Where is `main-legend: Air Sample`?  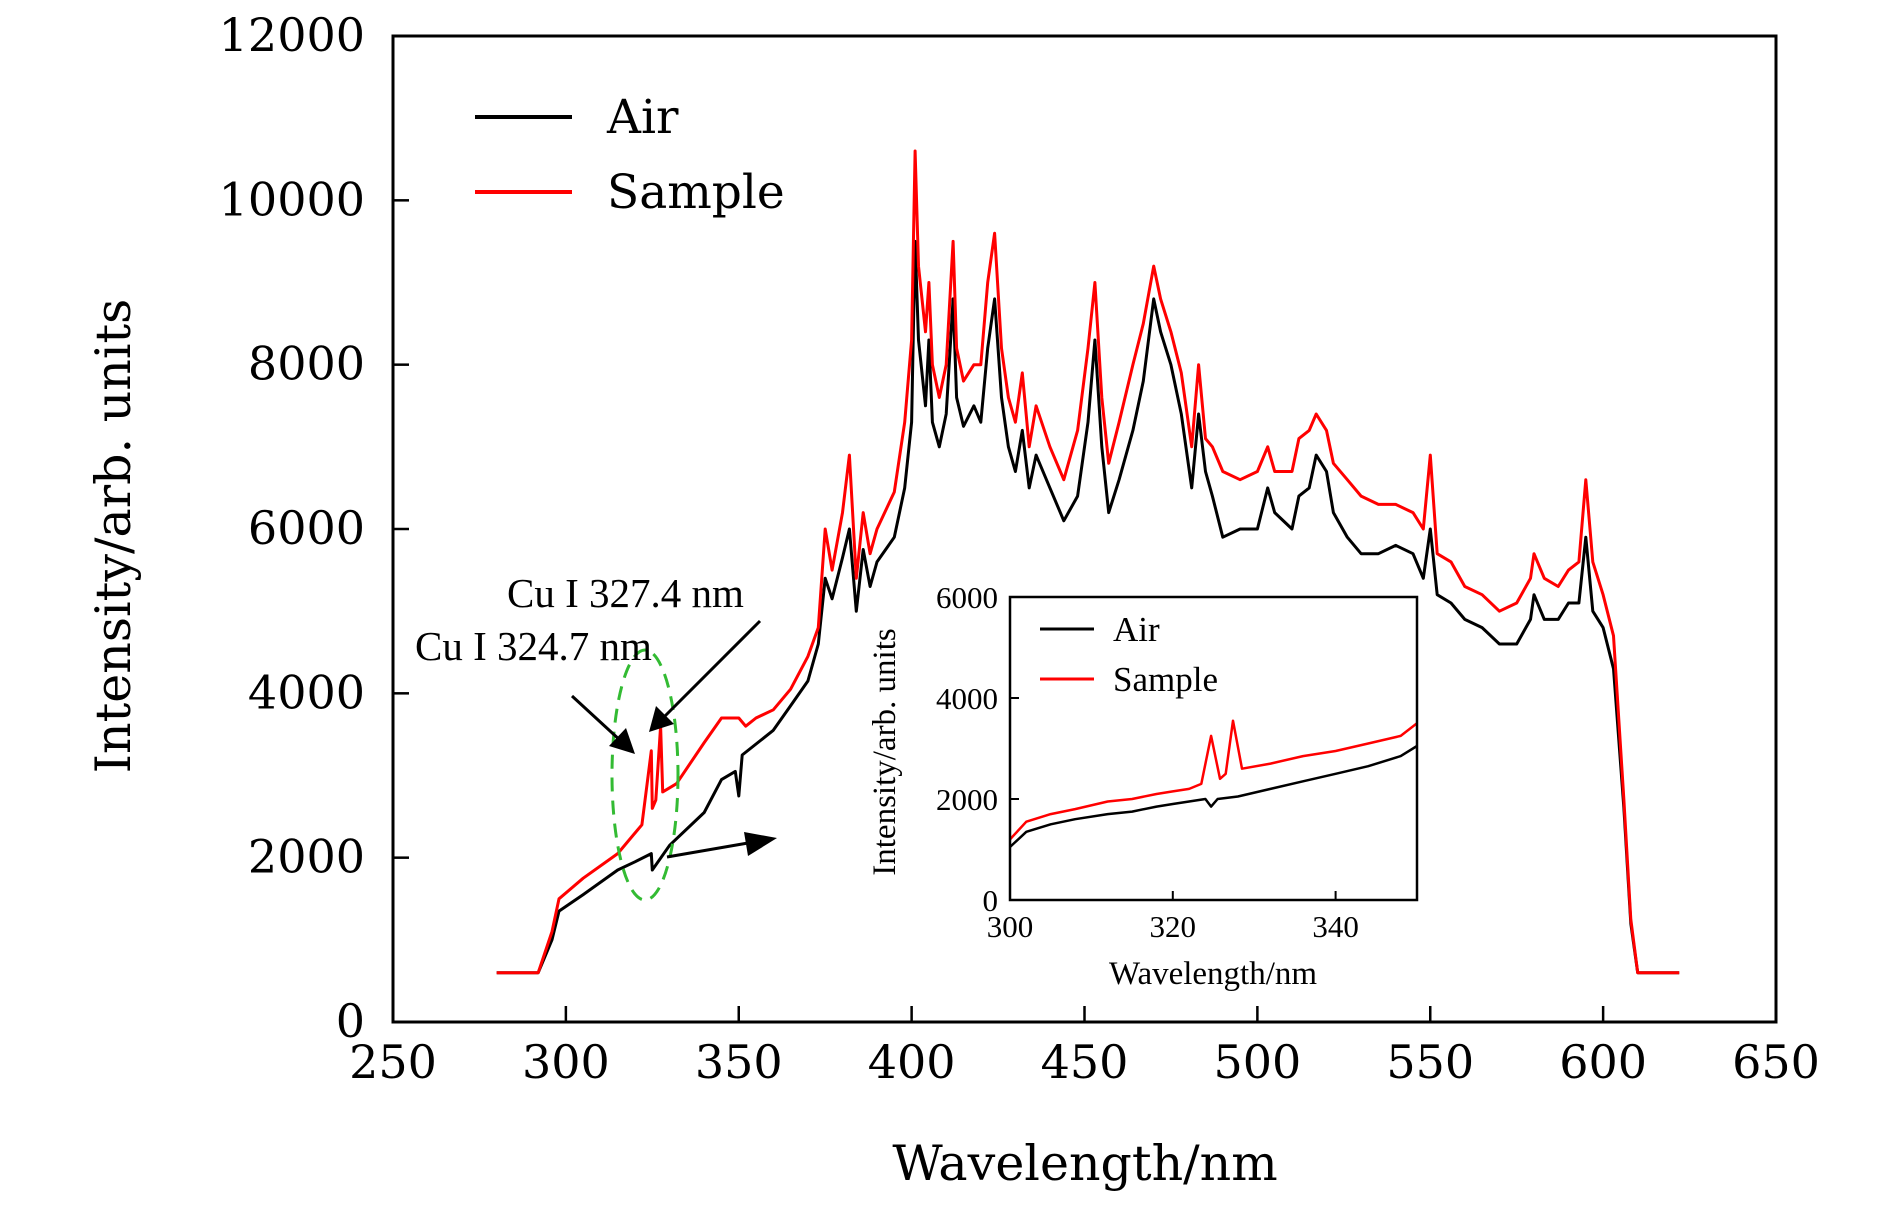
main-legend: Air Sample is located at coordinates (630, 155).